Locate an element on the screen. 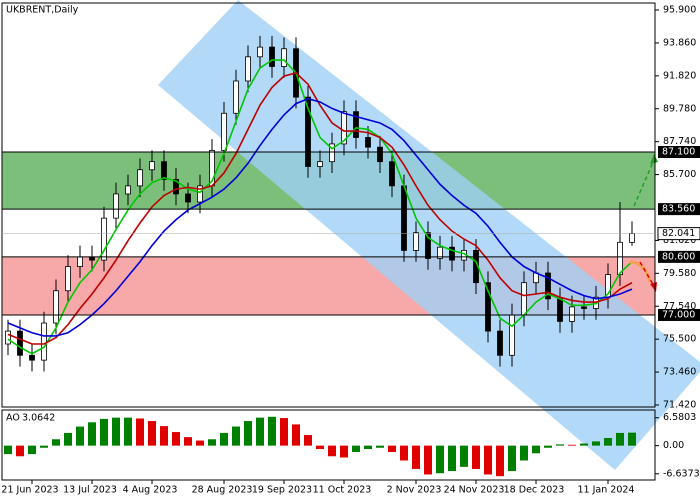  ao-frame is located at coordinates (328, 445).